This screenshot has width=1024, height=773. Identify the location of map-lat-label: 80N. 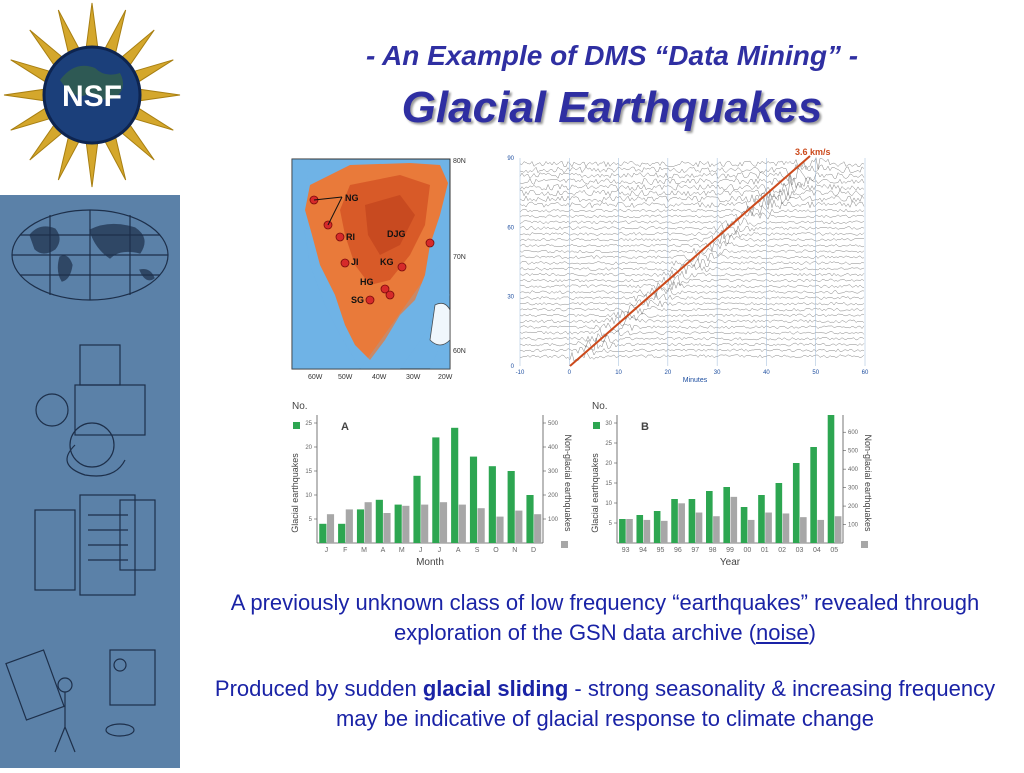
(459, 161).